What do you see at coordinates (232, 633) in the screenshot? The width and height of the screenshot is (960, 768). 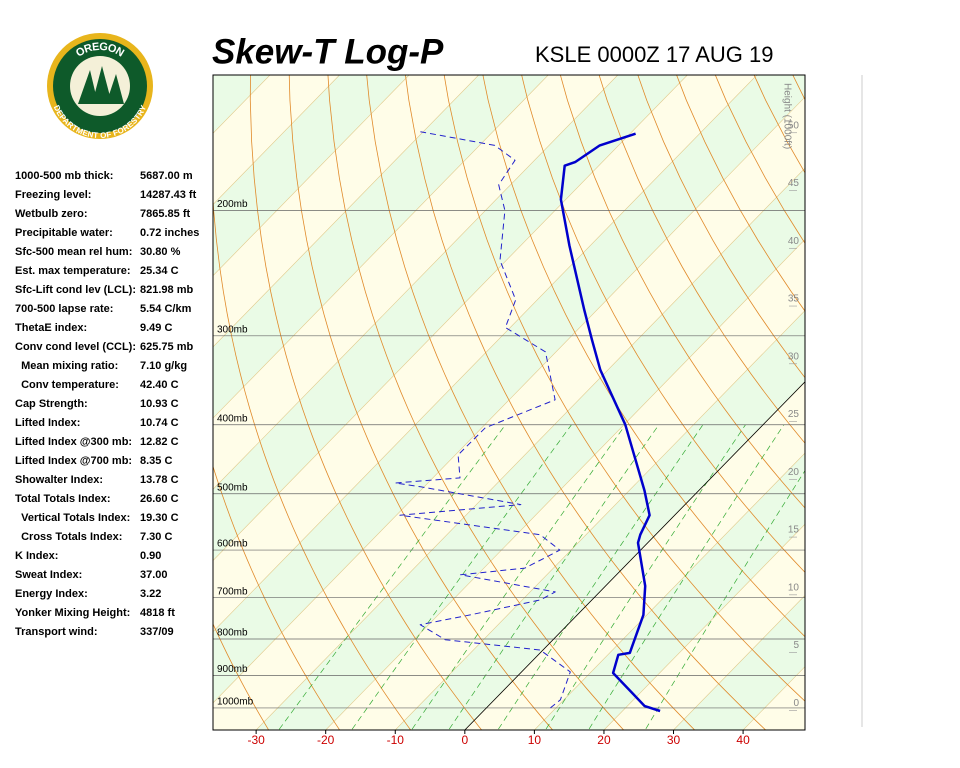 I see `pressure-label: 800mb` at bounding box center [232, 633].